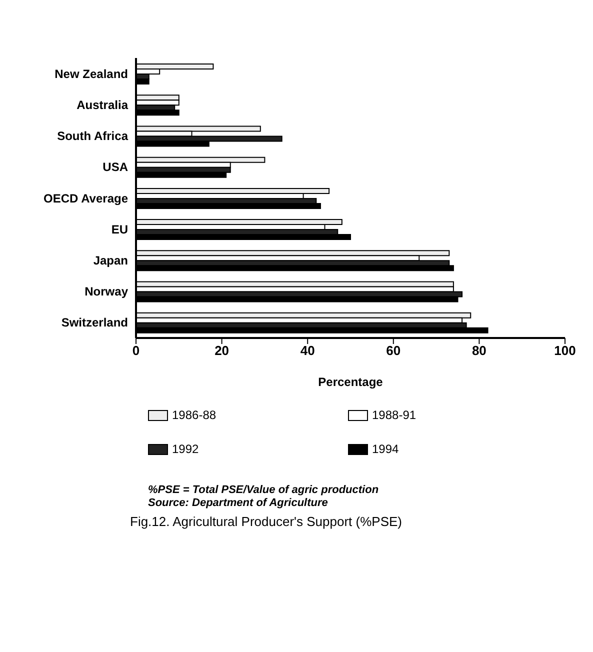  What do you see at coordinates (238, 503) in the screenshot?
I see `source-note: Source: Department of Agriculture` at bounding box center [238, 503].